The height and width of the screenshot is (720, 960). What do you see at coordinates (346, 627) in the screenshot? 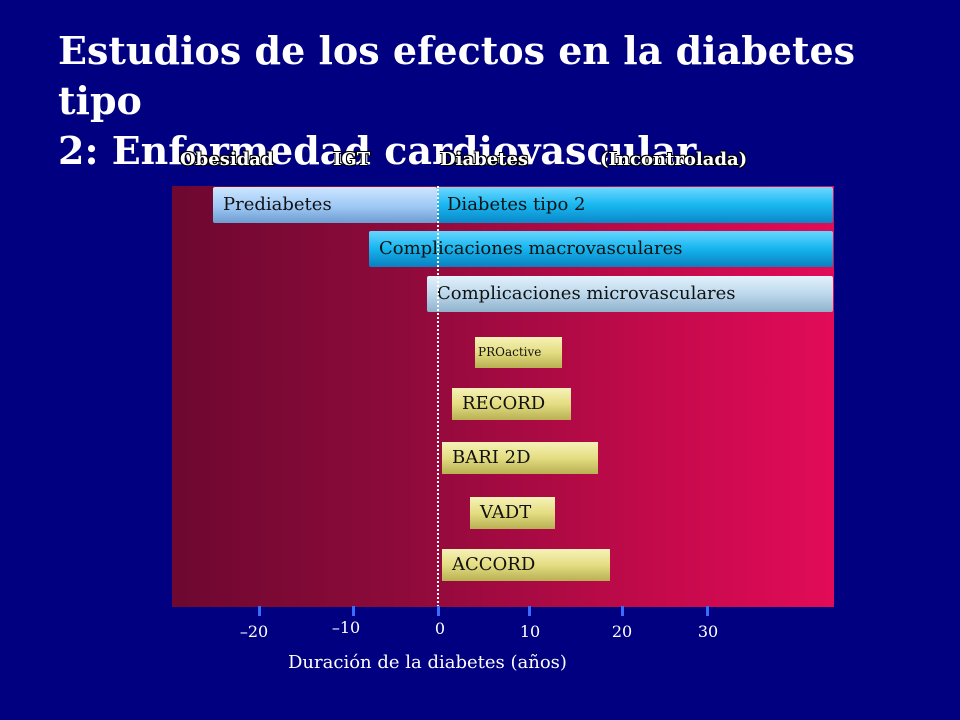
I see `axis-tick-label: –10` at bounding box center [346, 627].